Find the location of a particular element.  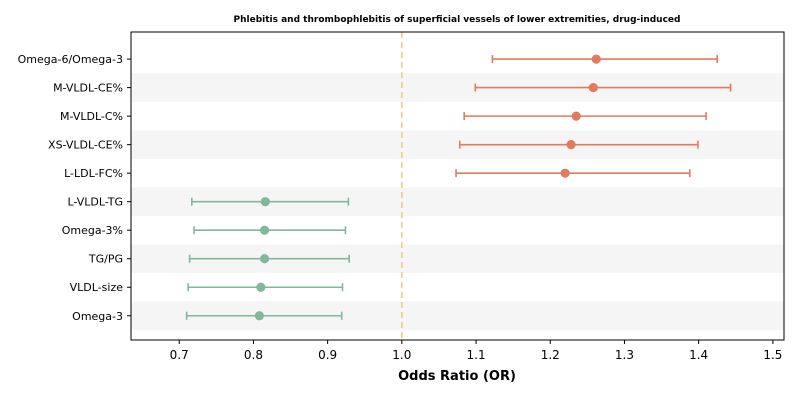

x-tick-label: 1.2 is located at coordinates (550, 355).